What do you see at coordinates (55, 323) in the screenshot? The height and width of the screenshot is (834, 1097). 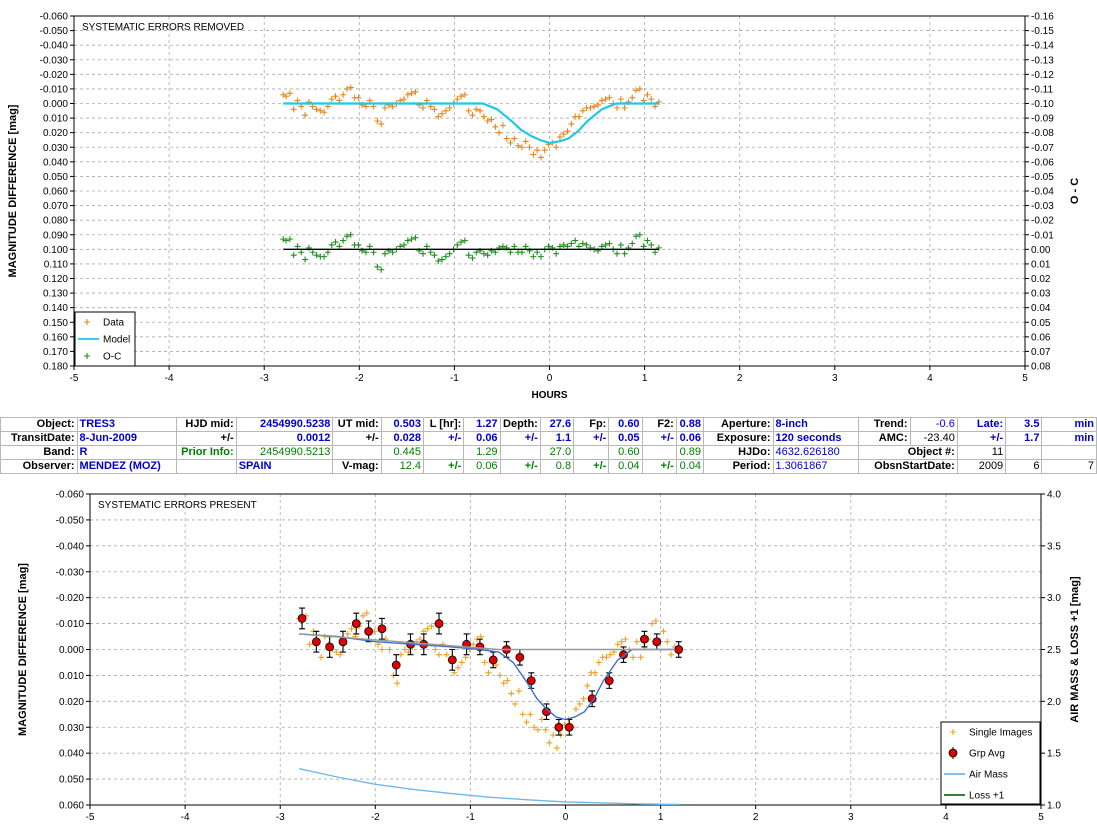 I see `y-tick-label: 0.150` at bounding box center [55, 323].